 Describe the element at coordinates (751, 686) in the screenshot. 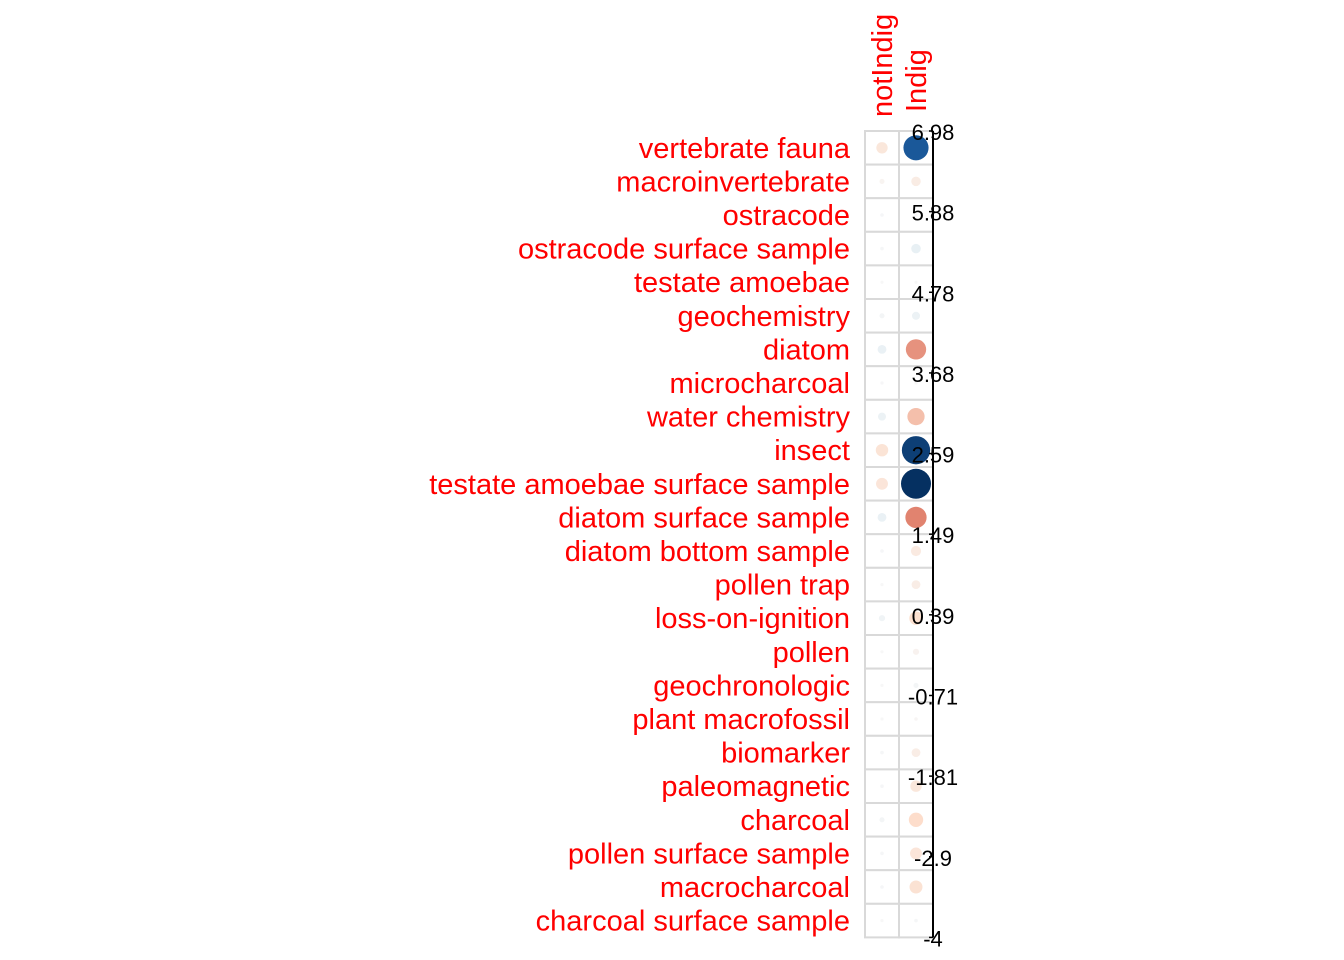

I see `row-label: geochronologic` at that location.